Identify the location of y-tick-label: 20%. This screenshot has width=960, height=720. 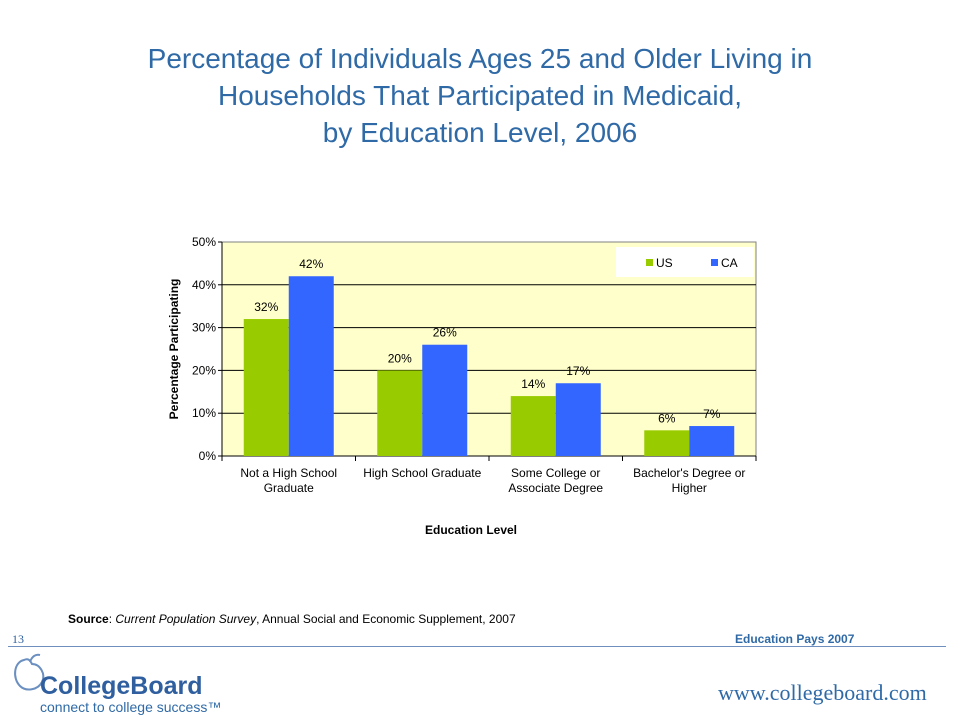
(204, 370).